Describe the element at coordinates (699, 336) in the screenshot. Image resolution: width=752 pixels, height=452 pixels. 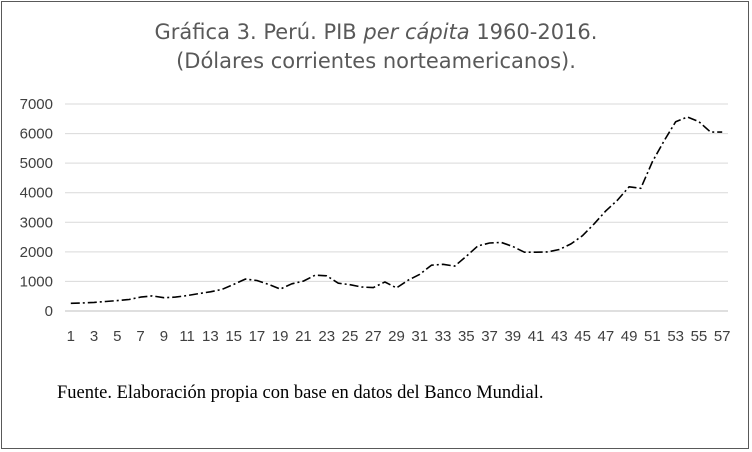
I see `x-tick-label: 55` at that location.